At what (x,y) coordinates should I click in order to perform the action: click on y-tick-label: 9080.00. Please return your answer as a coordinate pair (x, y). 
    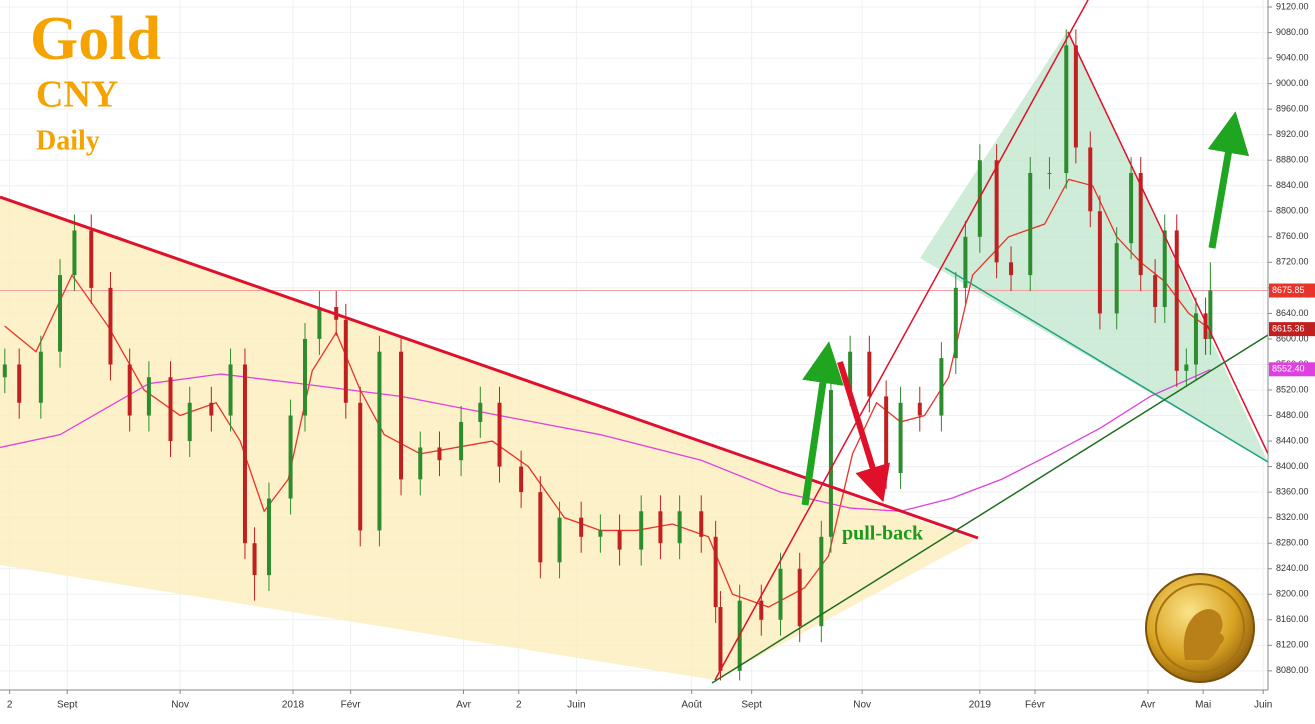
    Looking at the image, I should click on (1292, 32).